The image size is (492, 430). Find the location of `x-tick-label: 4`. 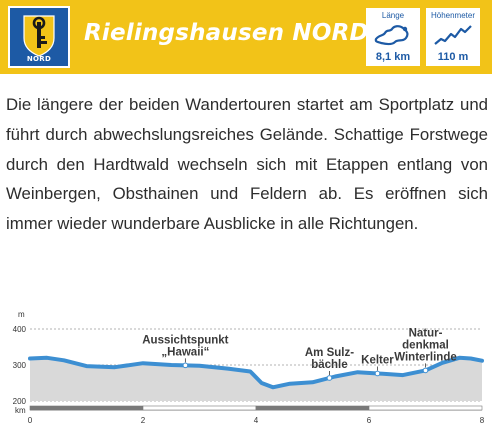

x-tick-label: 4 is located at coordinates (256, 420).